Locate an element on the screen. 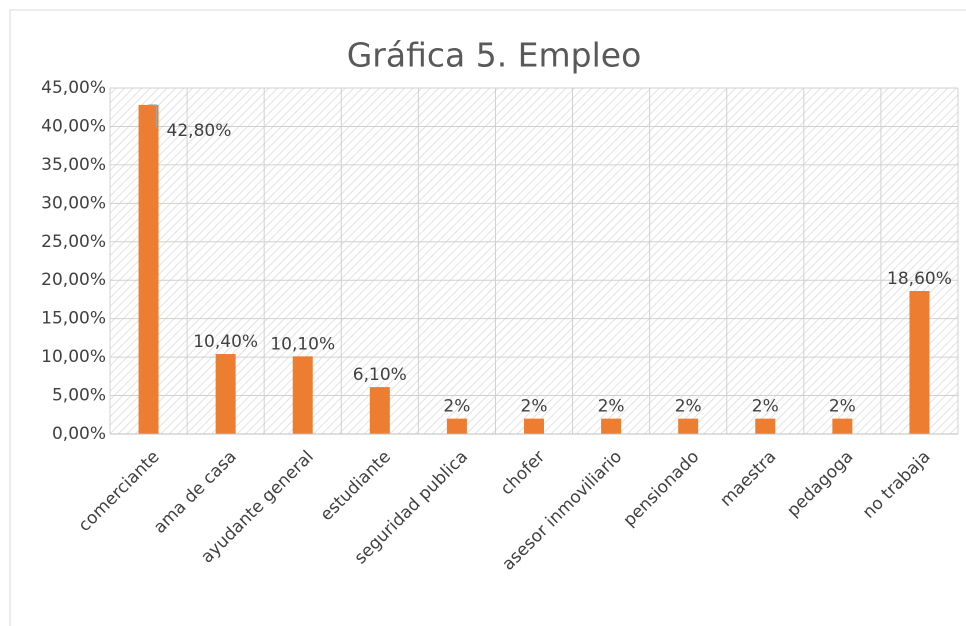 The image size is (966, 626). y-tick-label: 20,00% is located at coordinates (73, 280).